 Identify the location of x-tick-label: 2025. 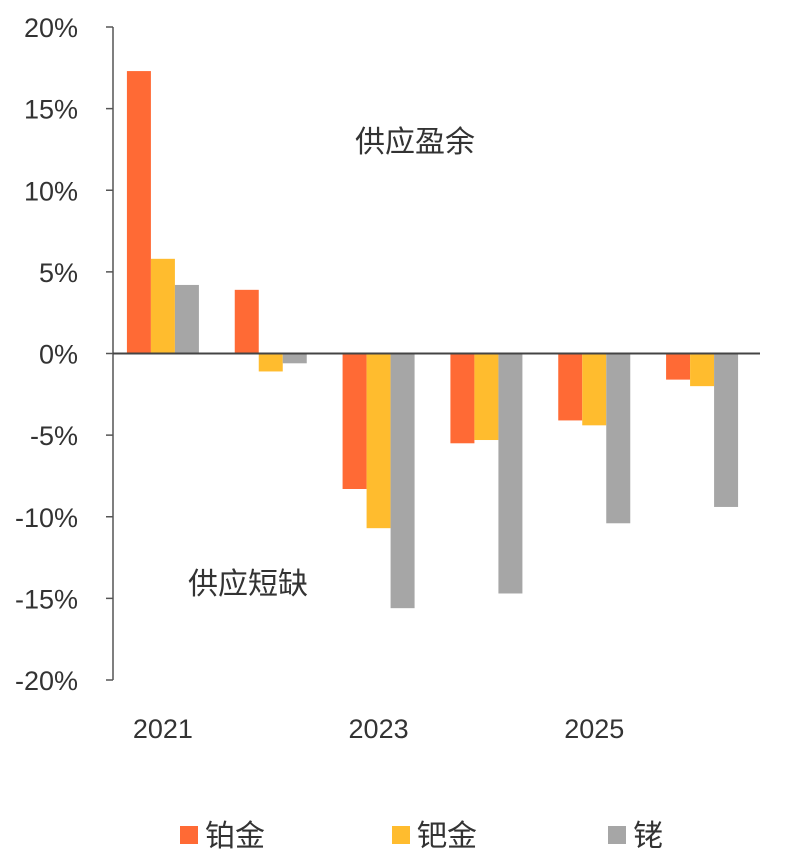
(594, 729).